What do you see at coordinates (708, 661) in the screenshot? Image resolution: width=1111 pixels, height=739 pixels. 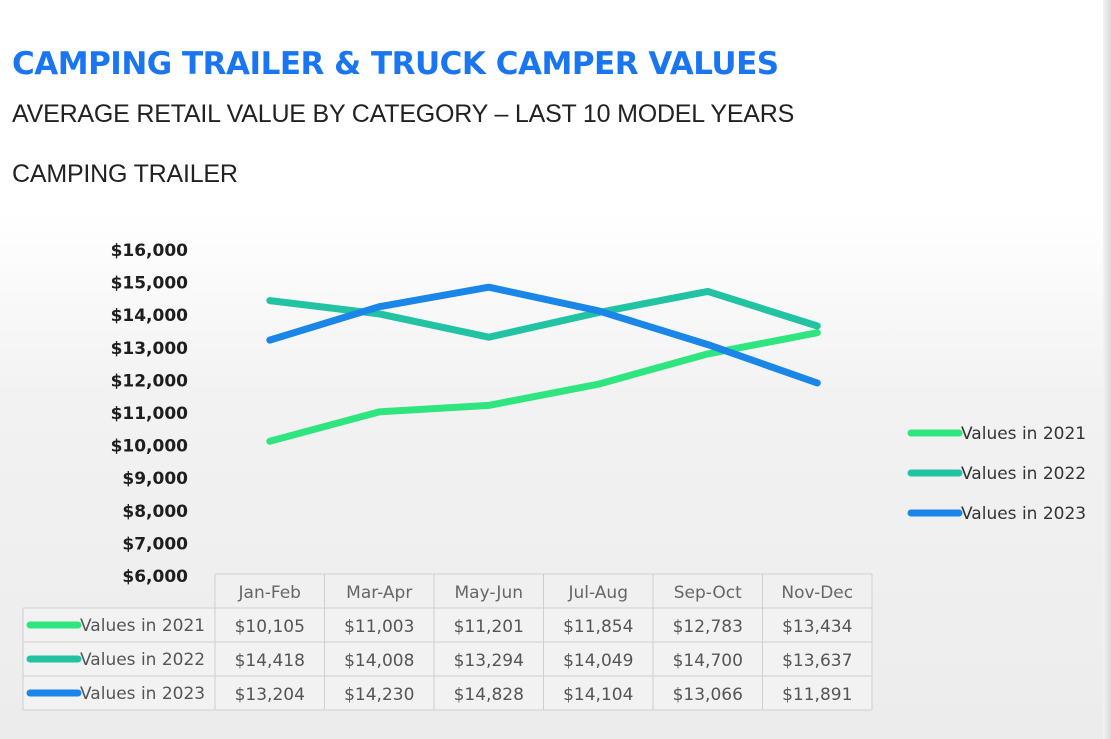 I see `data-label: $14,700` at bounding box center [708, 661].